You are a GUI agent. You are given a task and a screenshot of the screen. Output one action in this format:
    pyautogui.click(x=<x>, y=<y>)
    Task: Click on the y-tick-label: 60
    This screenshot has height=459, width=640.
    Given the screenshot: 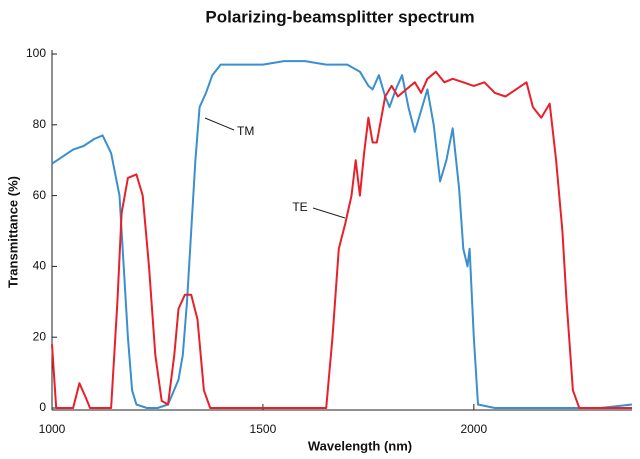 What is the action you would take?
    pyautogui.click(x=40, y=195)
    